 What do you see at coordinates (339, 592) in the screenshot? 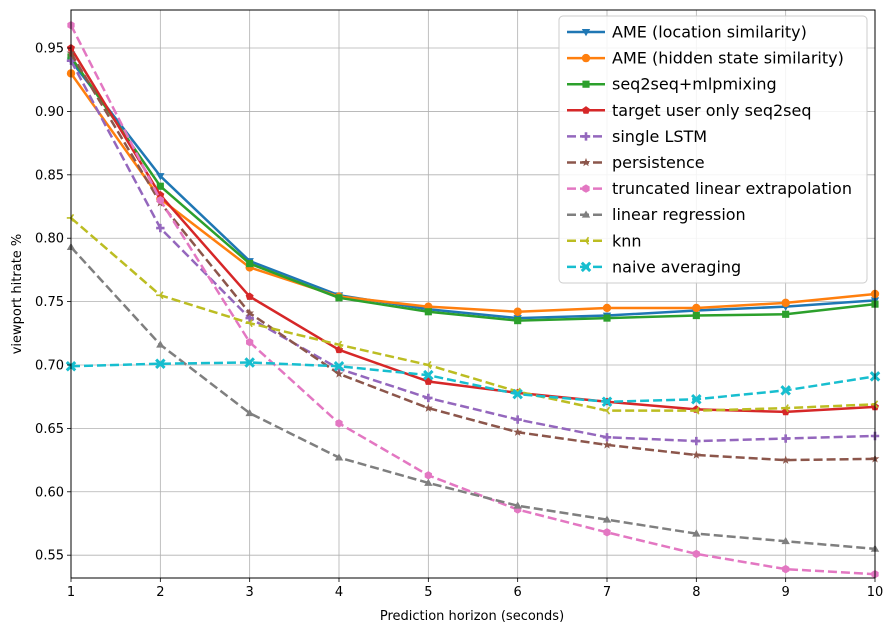
I see `x-tick-label: 4` at bounding box center [339, 592].